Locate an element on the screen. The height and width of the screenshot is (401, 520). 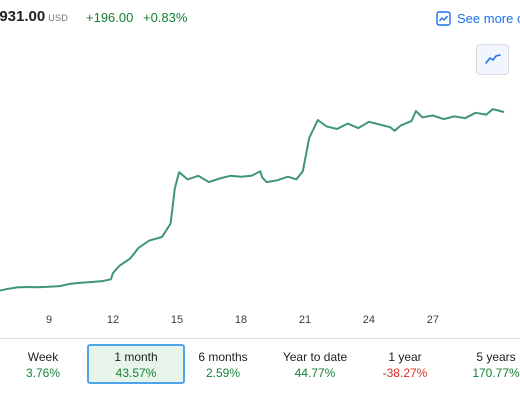
period-label: Year to date is located at coordinates (315, 357).